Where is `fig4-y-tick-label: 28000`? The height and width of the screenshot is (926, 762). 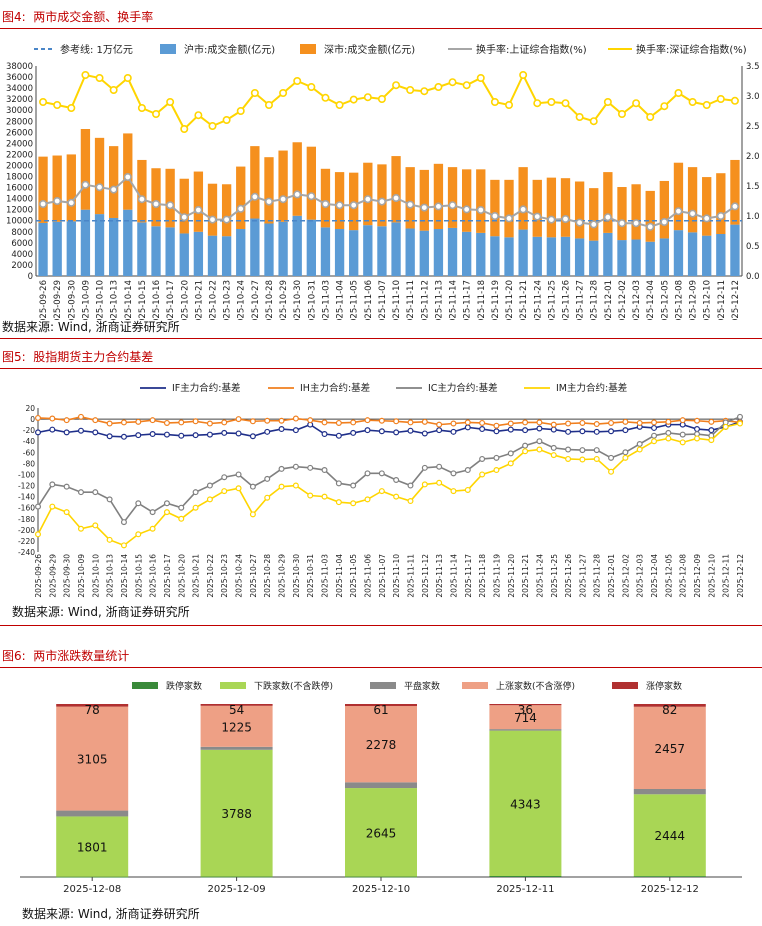
fig4-y-tick-label: 28000 is located at coordinates (19, 122).